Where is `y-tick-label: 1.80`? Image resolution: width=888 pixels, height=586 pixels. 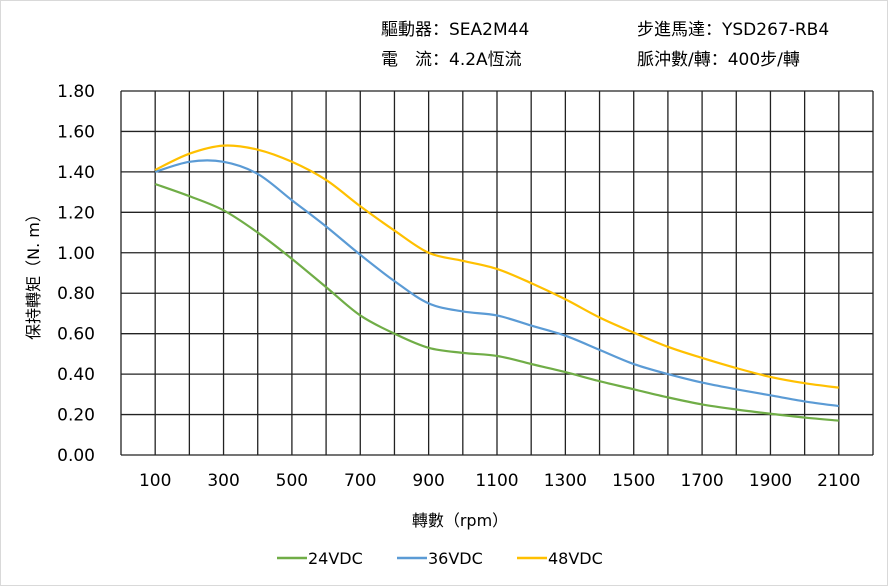
y-tick-label: 1.80 is located at coordinates (76, 92).